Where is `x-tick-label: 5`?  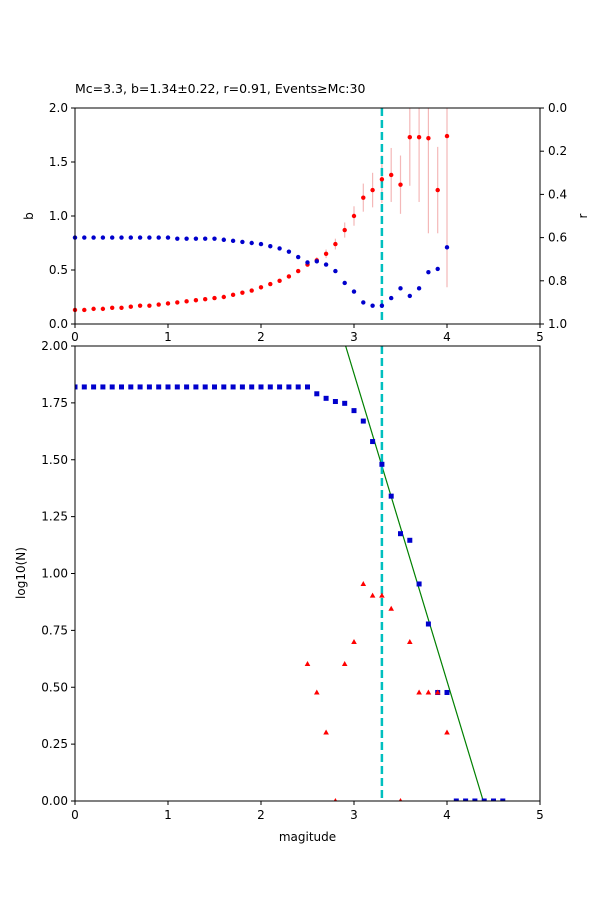 x-tick-label: 5 is located at coordinates (540, 337).